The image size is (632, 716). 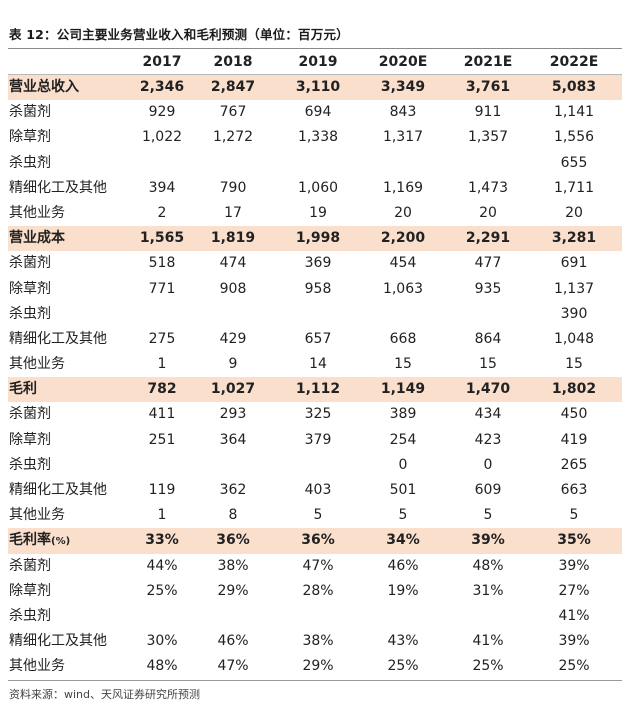 I want to click on table-cell: 25%, so click(x=162, y=590).